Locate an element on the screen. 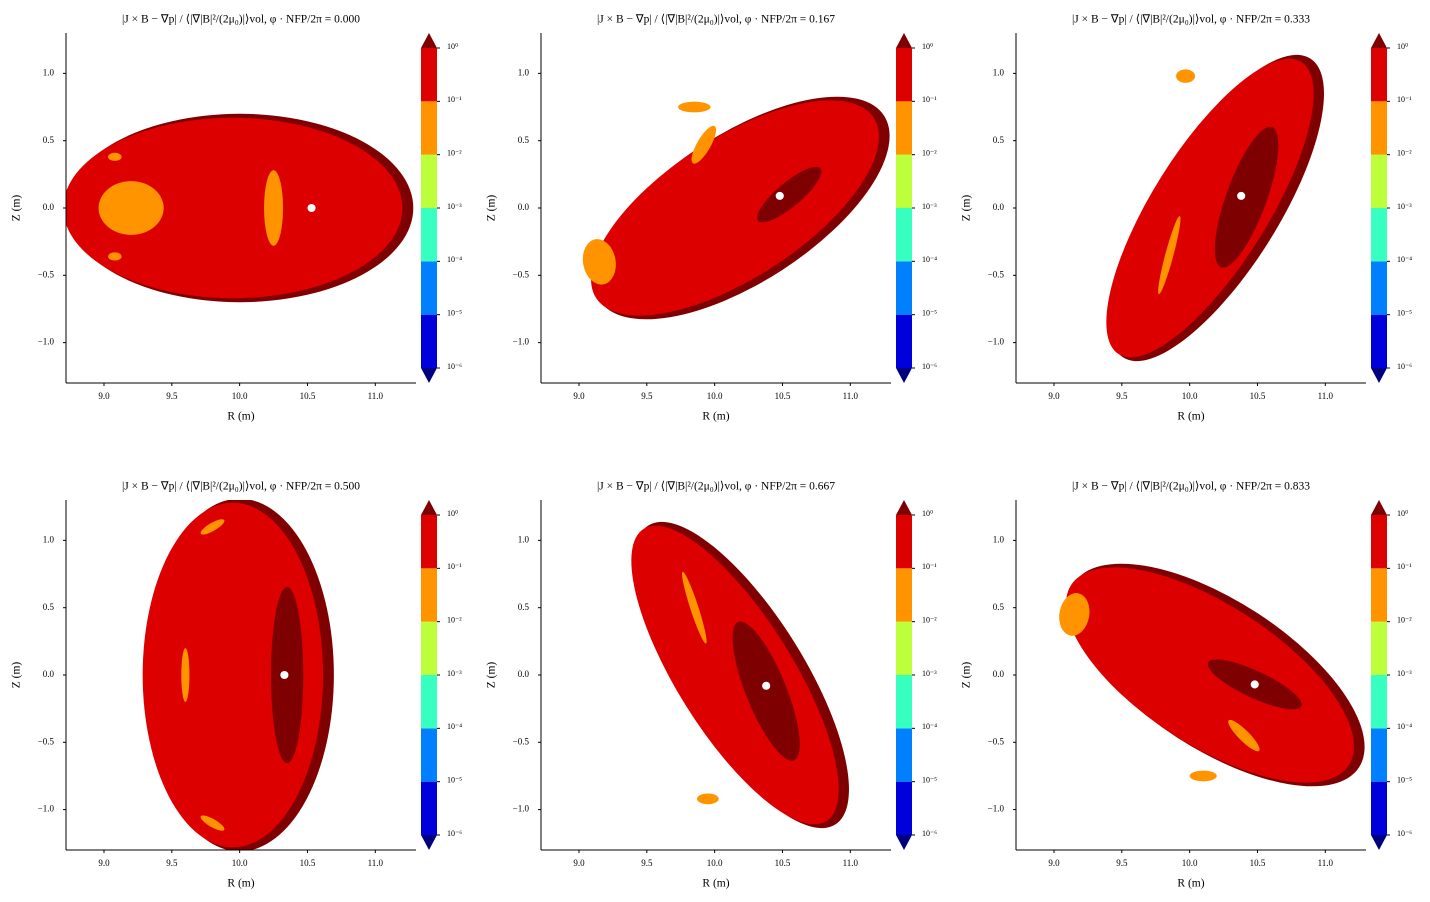 Image resolution: width=1430 pixels, height=902 pixels. colorbar-under is located at coordinates (1379, 375).